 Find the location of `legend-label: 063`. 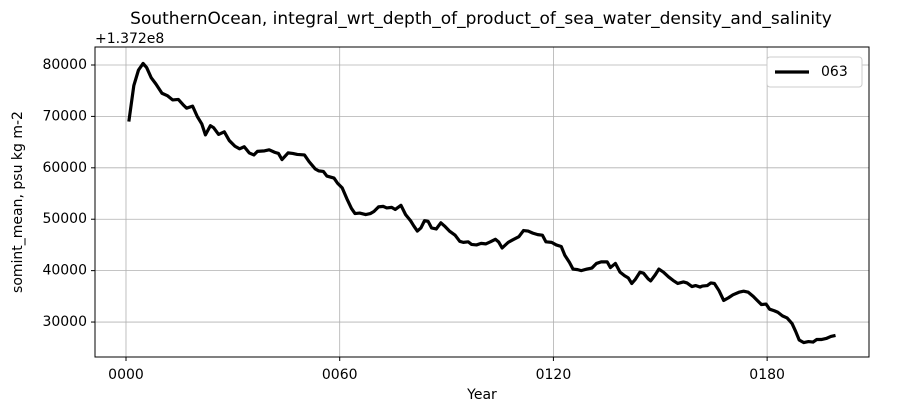

legend-label: 063 is located at coordinates (834, 72).